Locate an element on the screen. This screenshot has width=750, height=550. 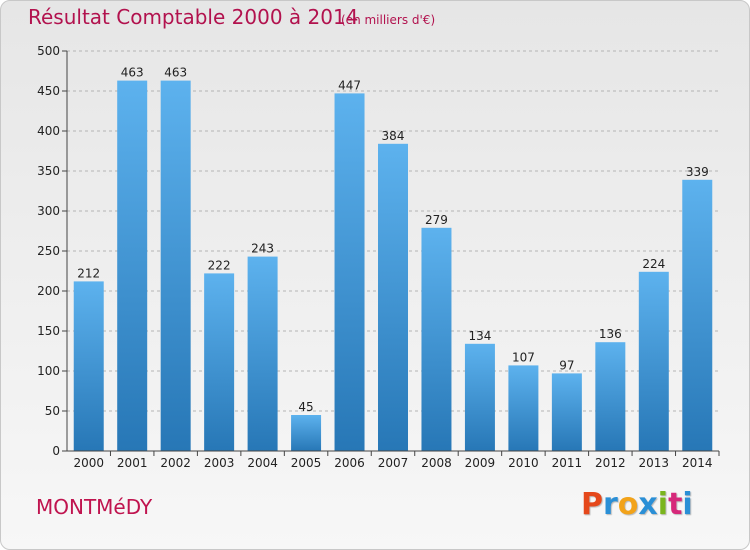
y-tick-label: 200 is located at coordinates (48, 291).